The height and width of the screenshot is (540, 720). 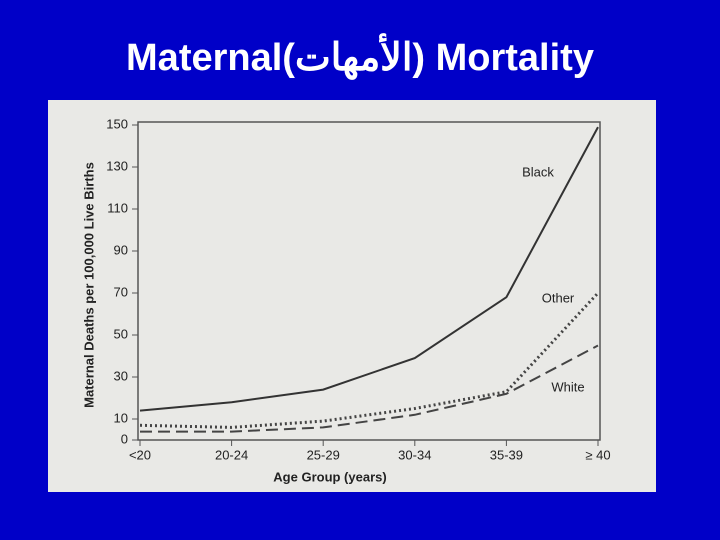 What do you see at coordinates (323, 454) in the screenshot?
I see `x-tick-label: 25-29` at bounding box center [323, 454].